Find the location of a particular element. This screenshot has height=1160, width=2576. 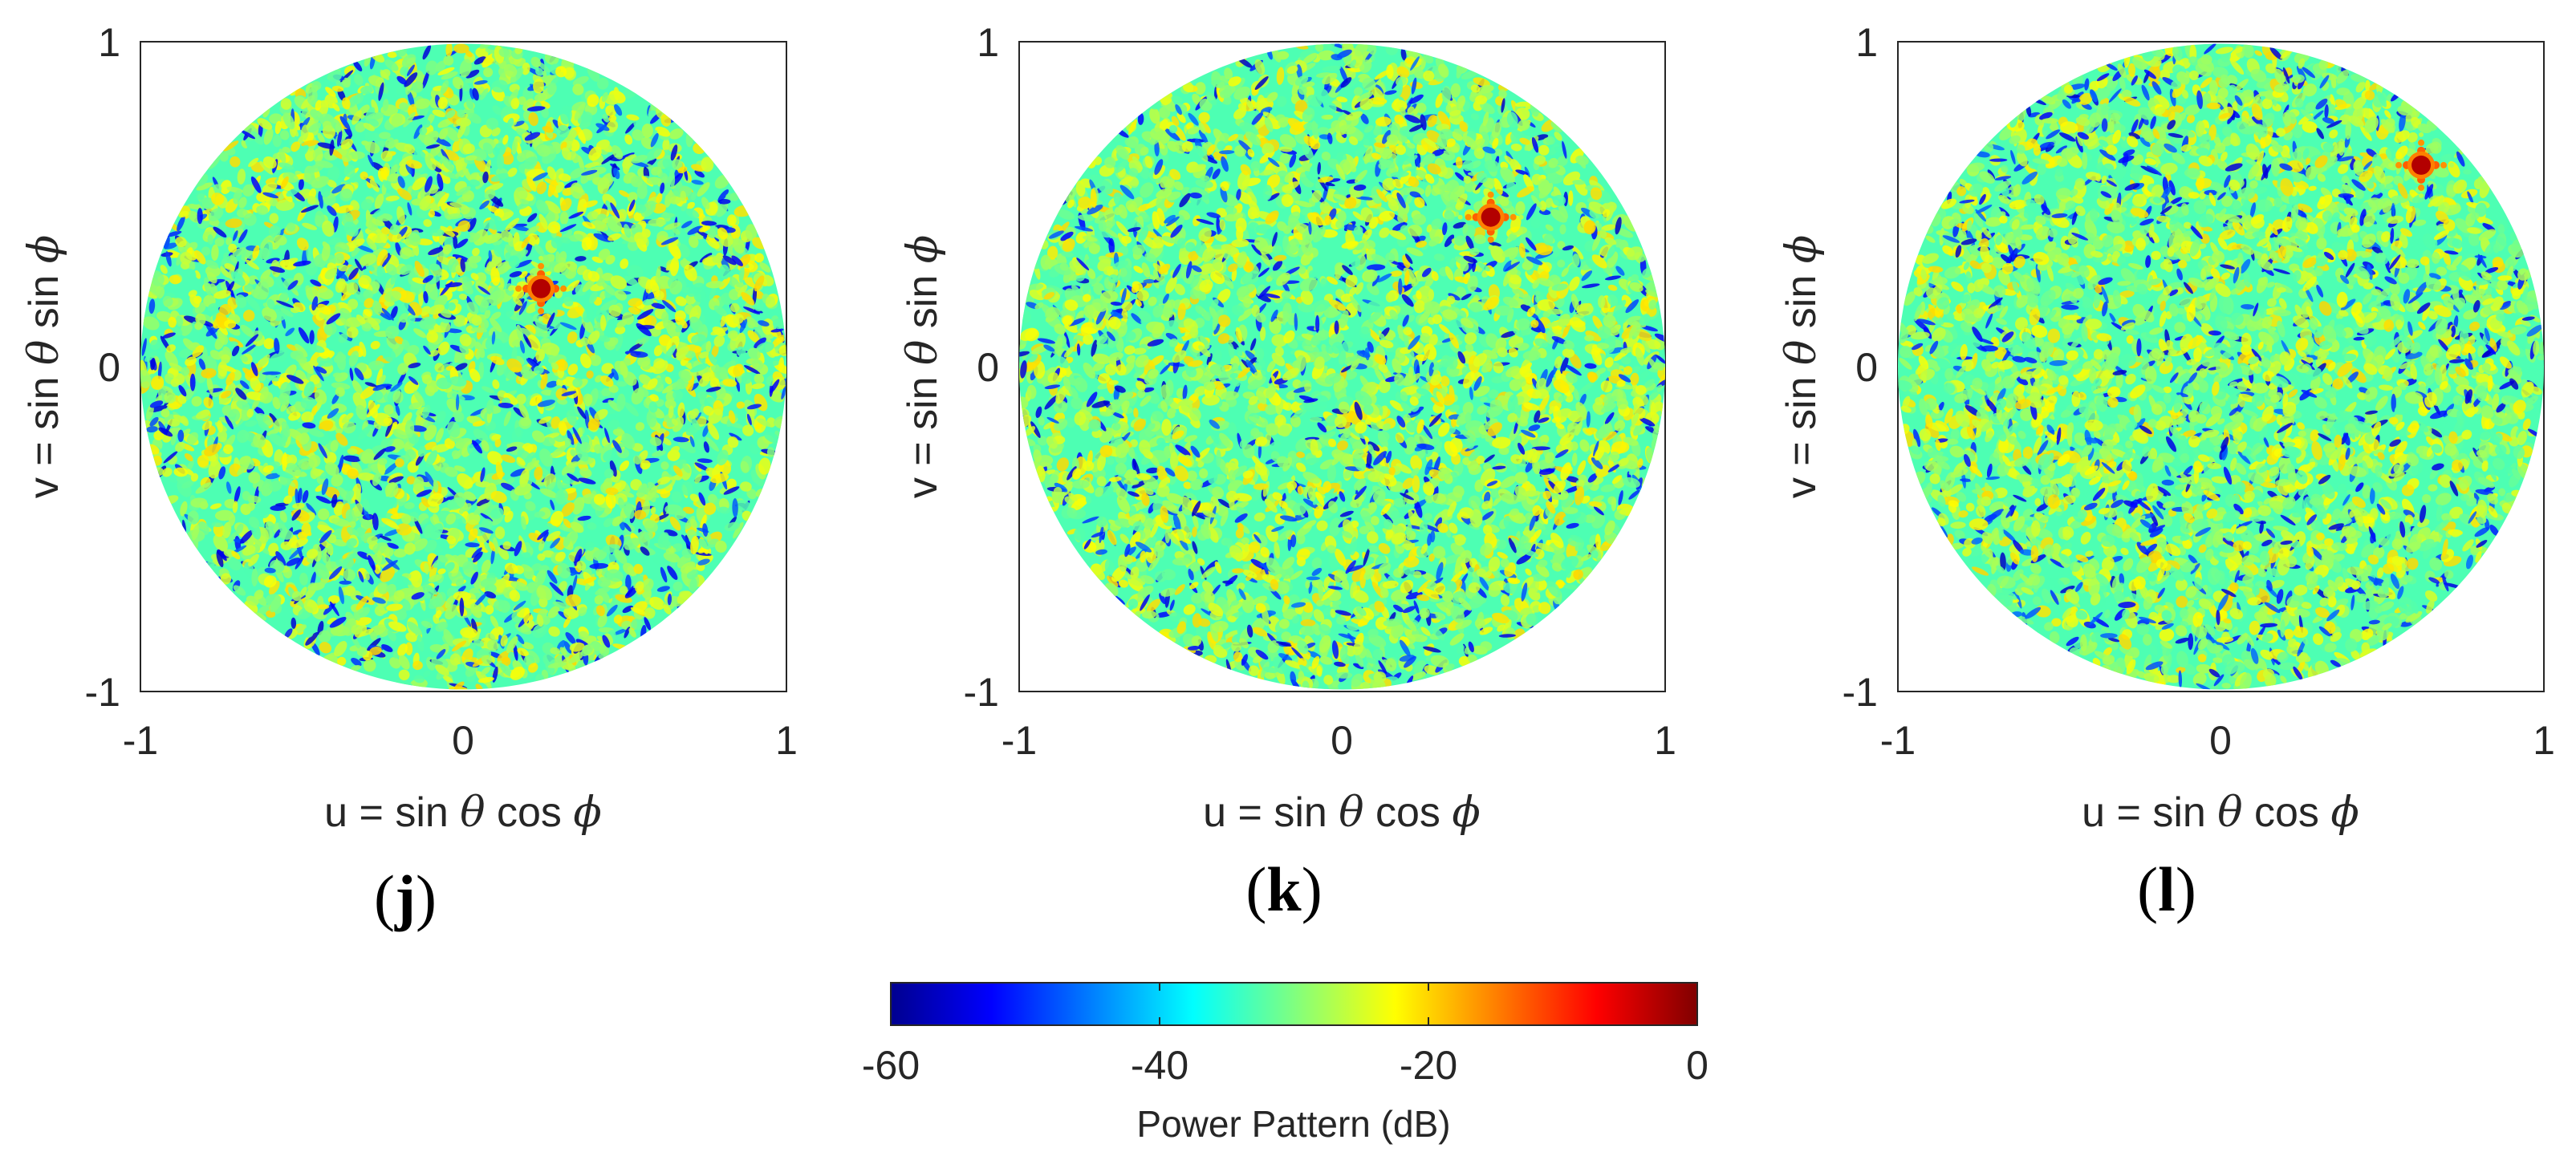

colorbar-tick-label: -20 is located at coordinates (1428, 1065).